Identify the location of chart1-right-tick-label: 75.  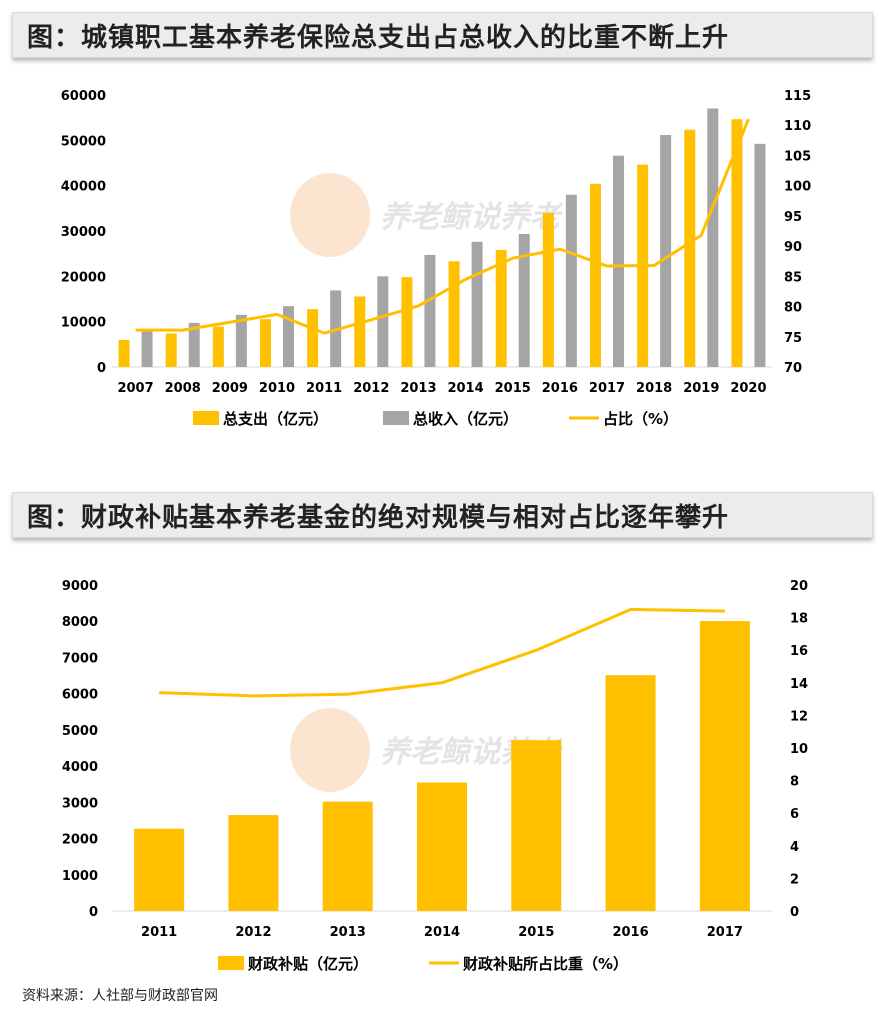
(793, 338).